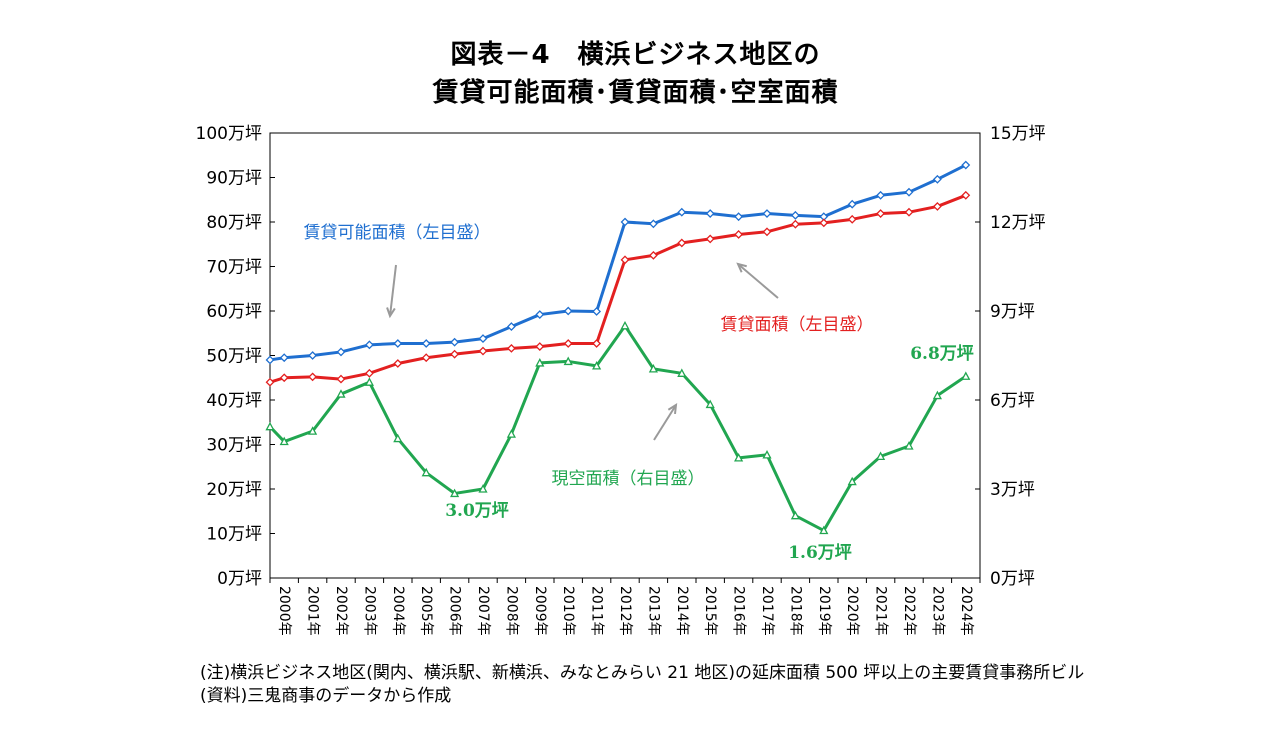  Describe the element at coordinates (653, 611) in the screenshot. I see `x-axis-tick-label: 2013年` at that location.